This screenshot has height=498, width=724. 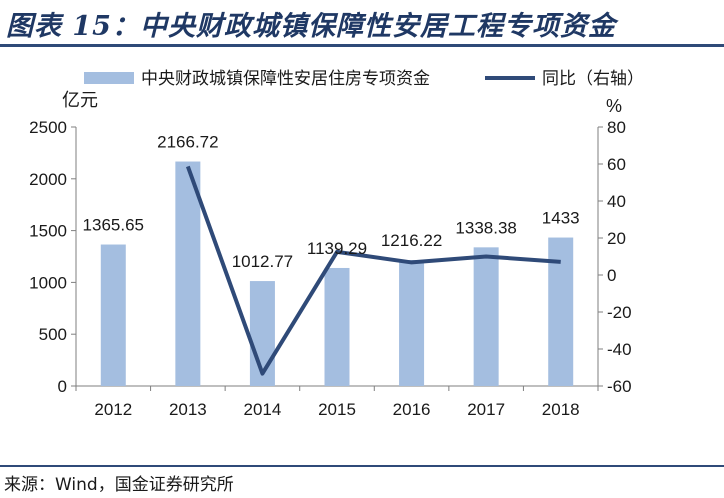 I want to click on bar-data-label: 1433, so click(x=561, y=218).